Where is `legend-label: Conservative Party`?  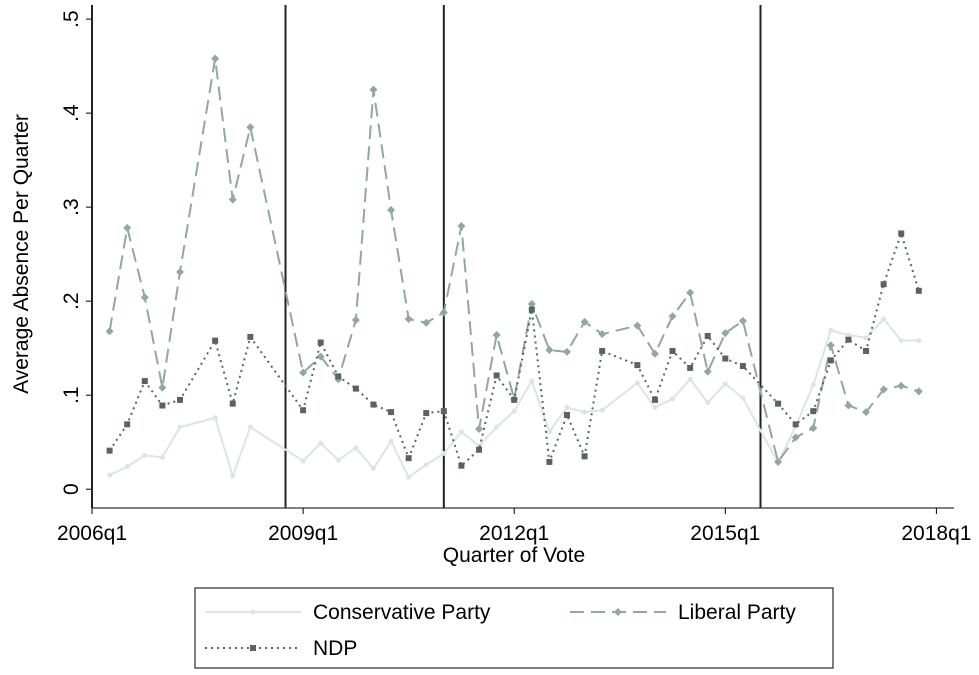 legend-label: Conservative Party is located at coordinates (402, 612).